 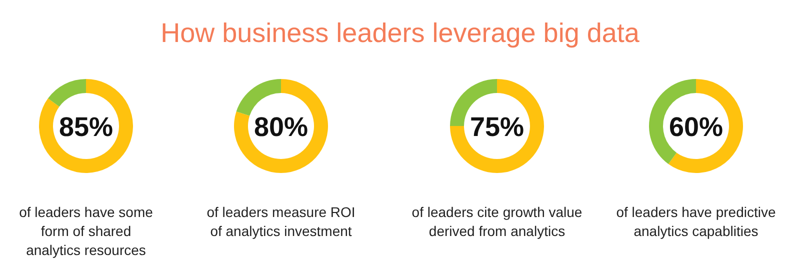 I want to click on data-label: 85%, so click(x=86, y=127).